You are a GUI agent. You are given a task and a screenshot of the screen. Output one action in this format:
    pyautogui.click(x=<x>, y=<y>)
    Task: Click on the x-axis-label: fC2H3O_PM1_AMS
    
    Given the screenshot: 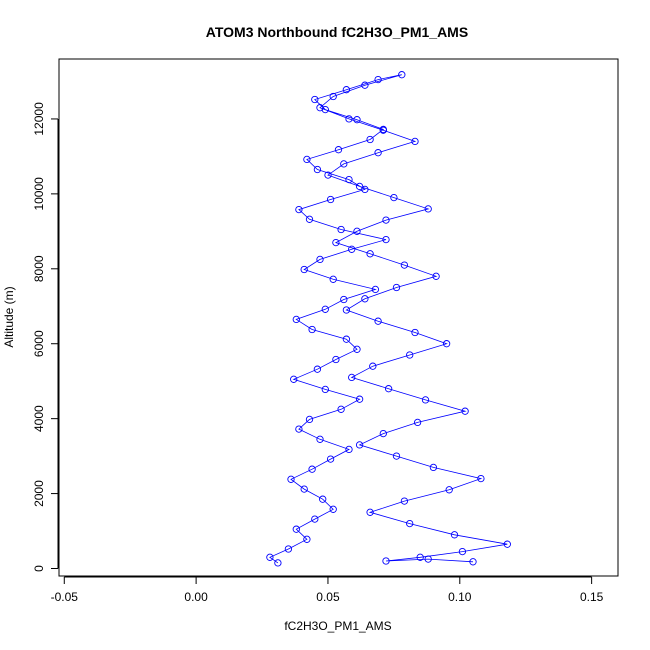 What is the action you would take?
    pyautogui.click(x=337, y=626)
    